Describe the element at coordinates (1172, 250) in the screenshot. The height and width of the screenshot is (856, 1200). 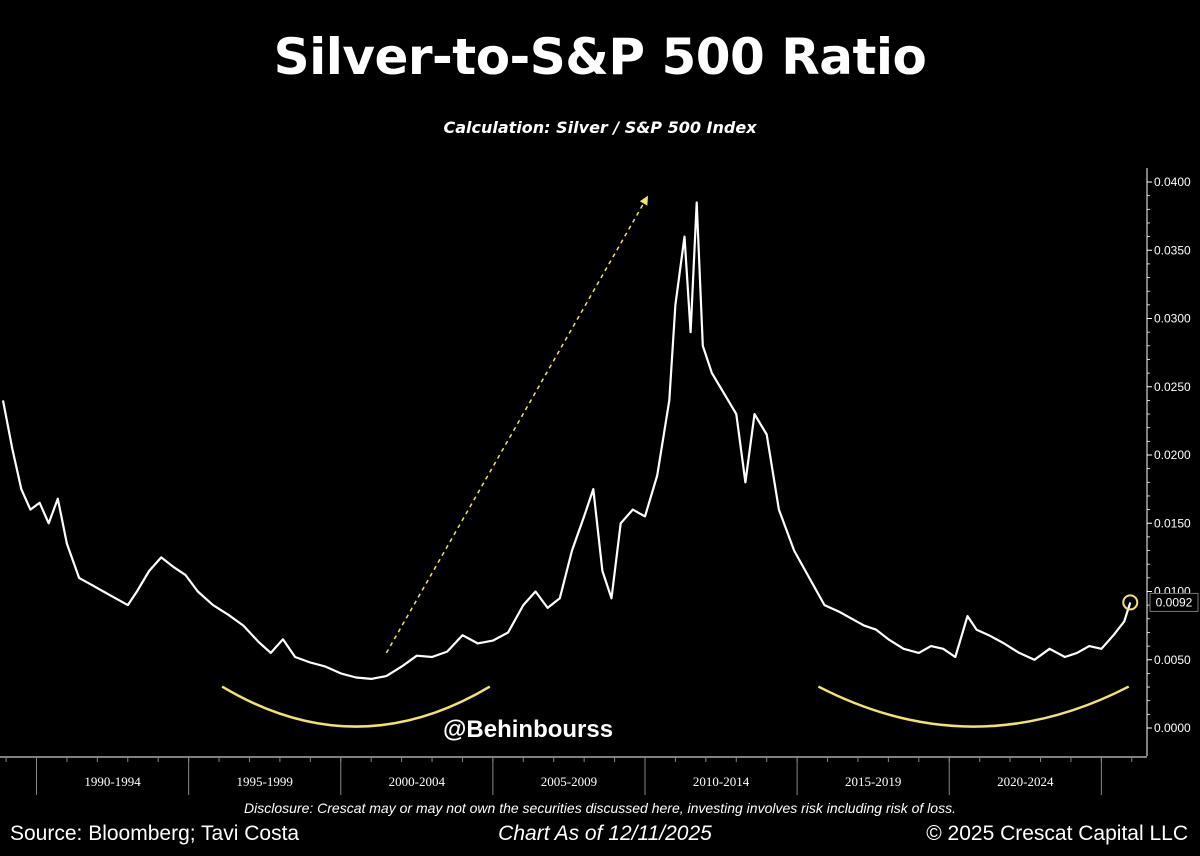
I see `y-tick-label: 0.0350` at that location.